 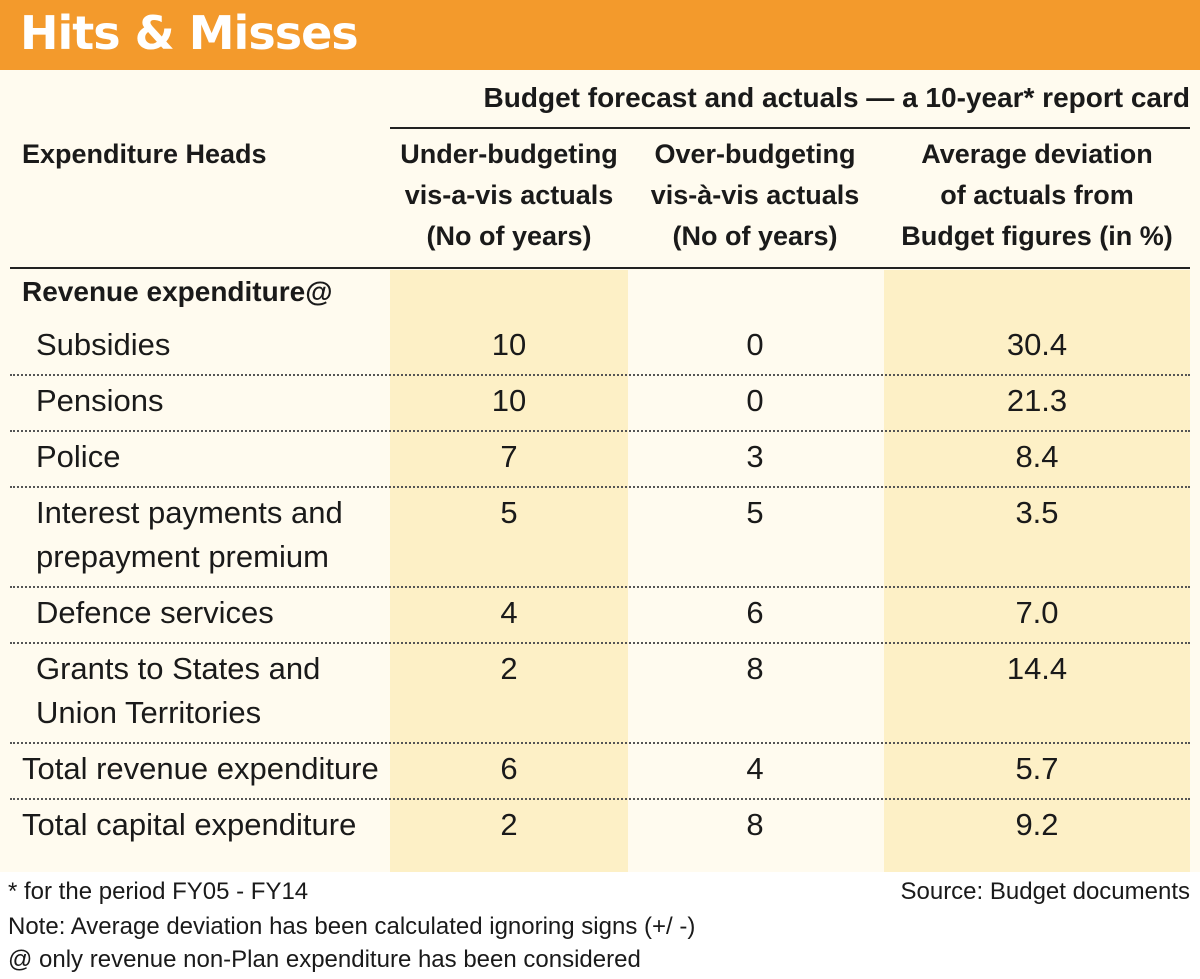 I want to click on source-note: Source: Budget documents, so click(x=1045, y=891).